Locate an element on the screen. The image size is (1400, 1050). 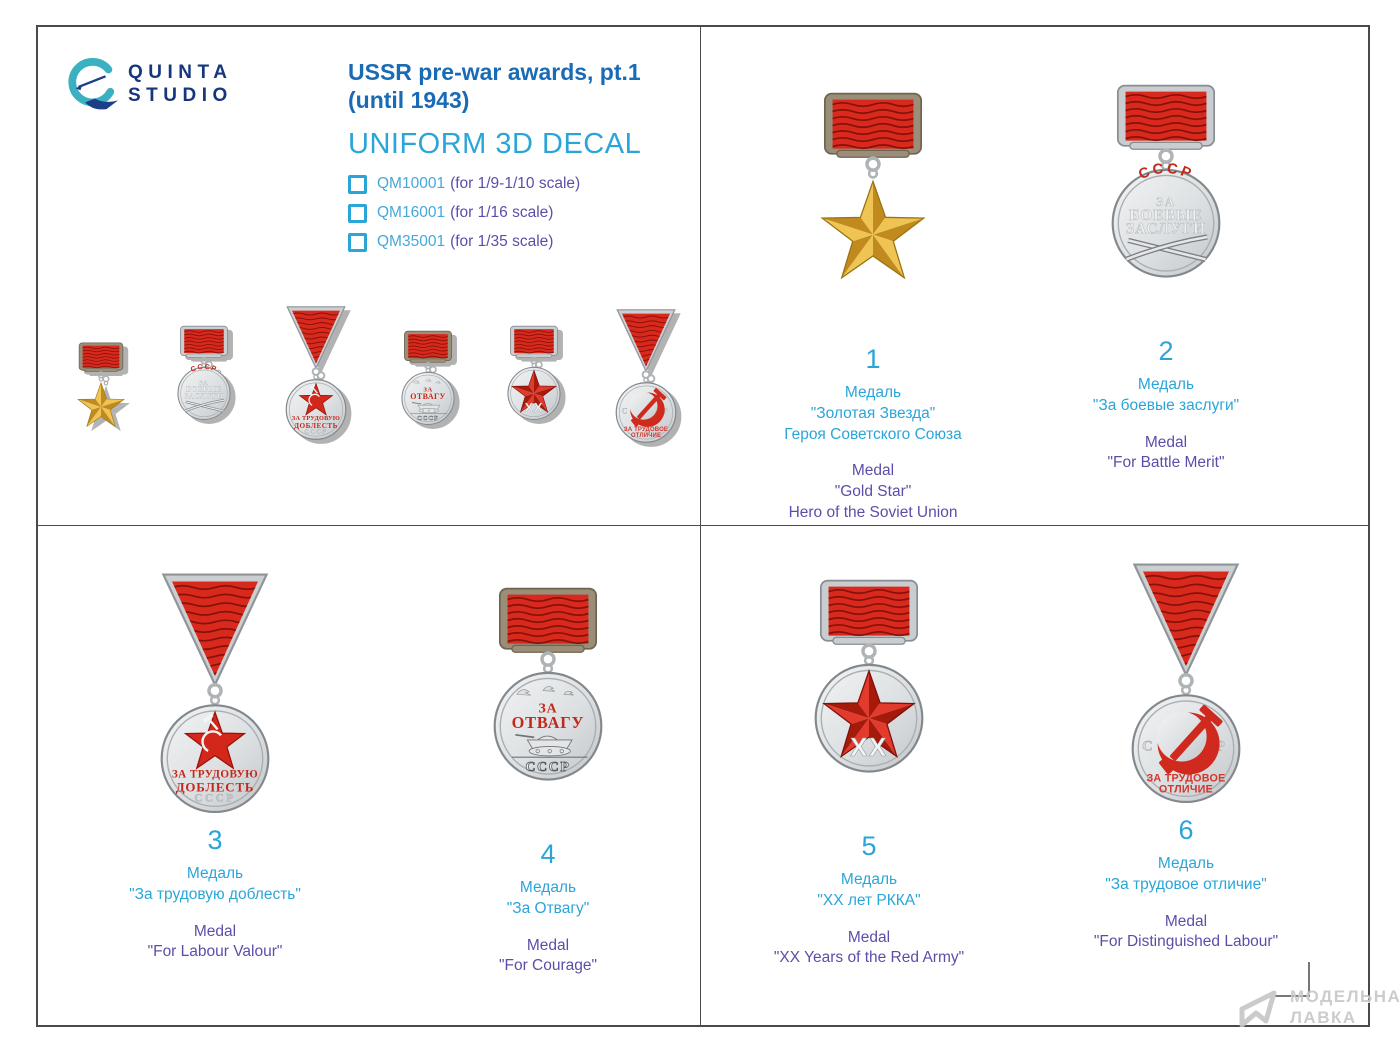
watermark: МОДЕЛЬНАЯ ЛАВКА is located at coordinates (1318, 1007).